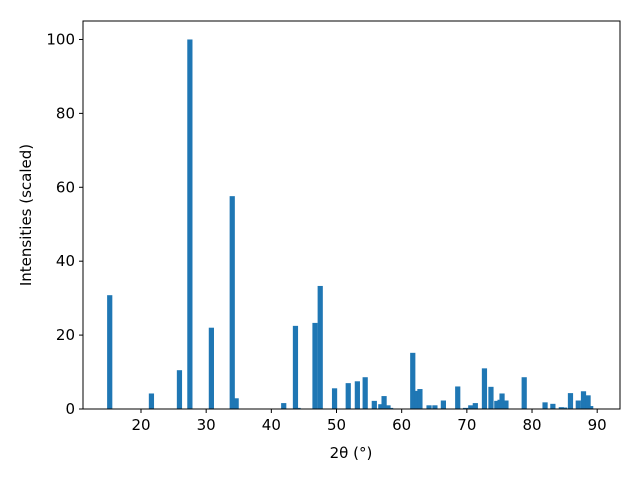 Image resolution: width=640 pixels, height=480 pixels. Describe the element at coordinates (336, 425) in the screenshot. I see `x-tick-label: 50` at that location.